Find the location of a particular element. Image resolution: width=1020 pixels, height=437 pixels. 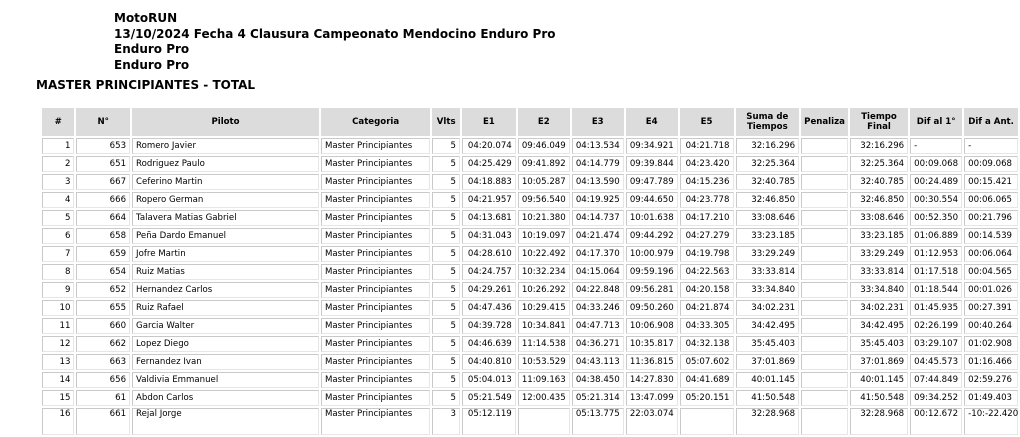

table-cell: 04:45.573 is located at coordinates (936, 362).